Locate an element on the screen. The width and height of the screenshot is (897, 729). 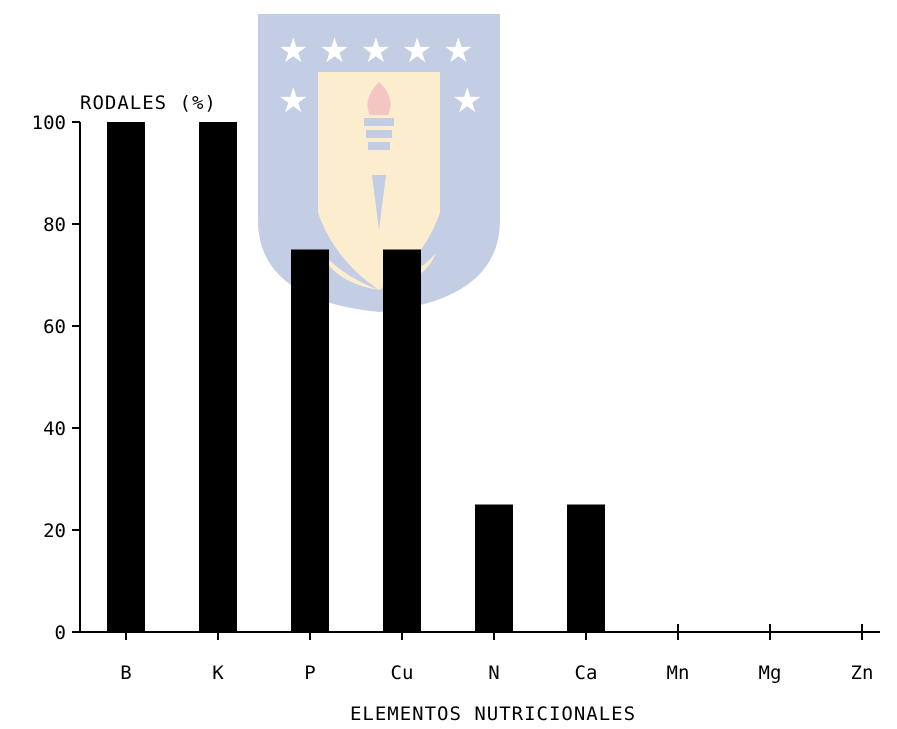
y-tick-label: 80 is located at coordinates (54, 225).